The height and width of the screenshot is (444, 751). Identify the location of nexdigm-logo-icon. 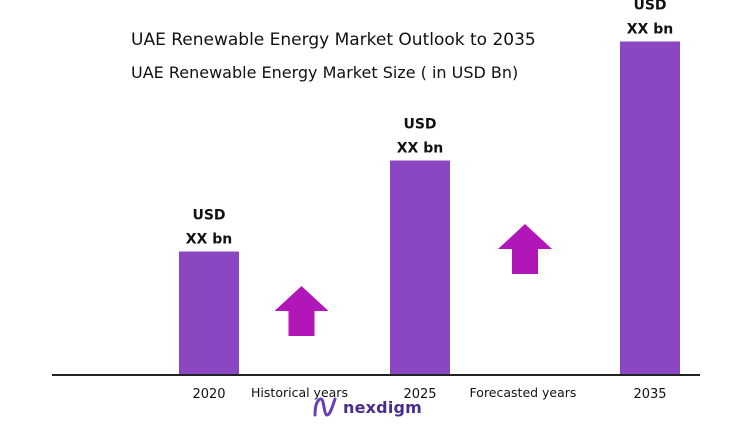
(325, 407).